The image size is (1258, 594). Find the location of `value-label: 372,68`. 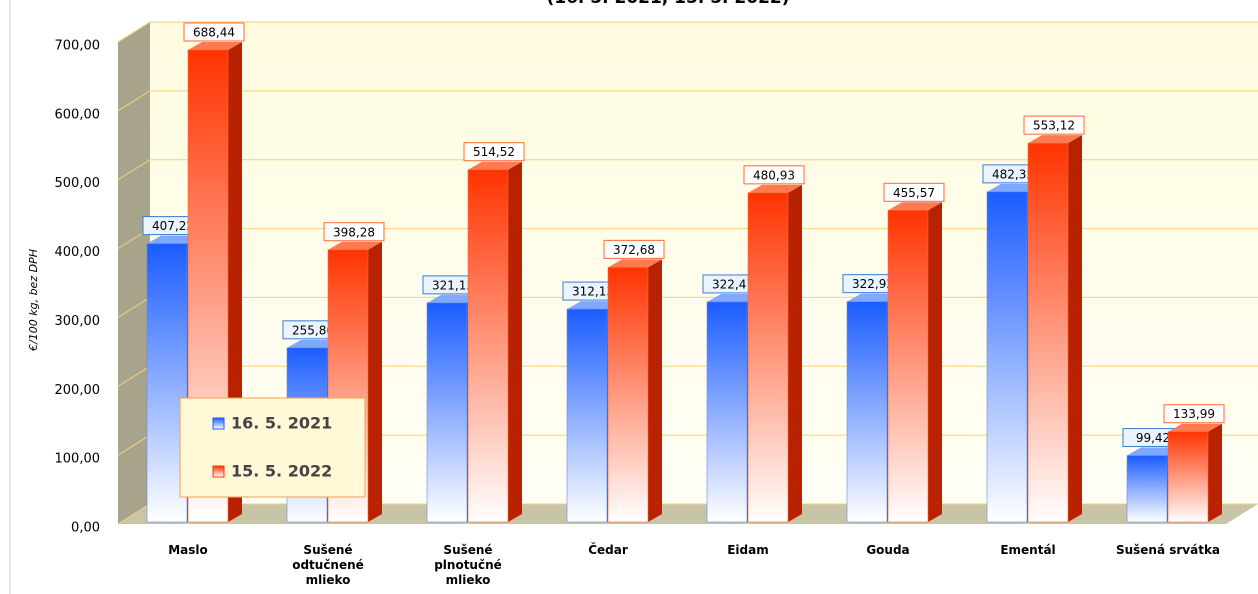

value-label: 372,68 is located at coordinates (634, 250).